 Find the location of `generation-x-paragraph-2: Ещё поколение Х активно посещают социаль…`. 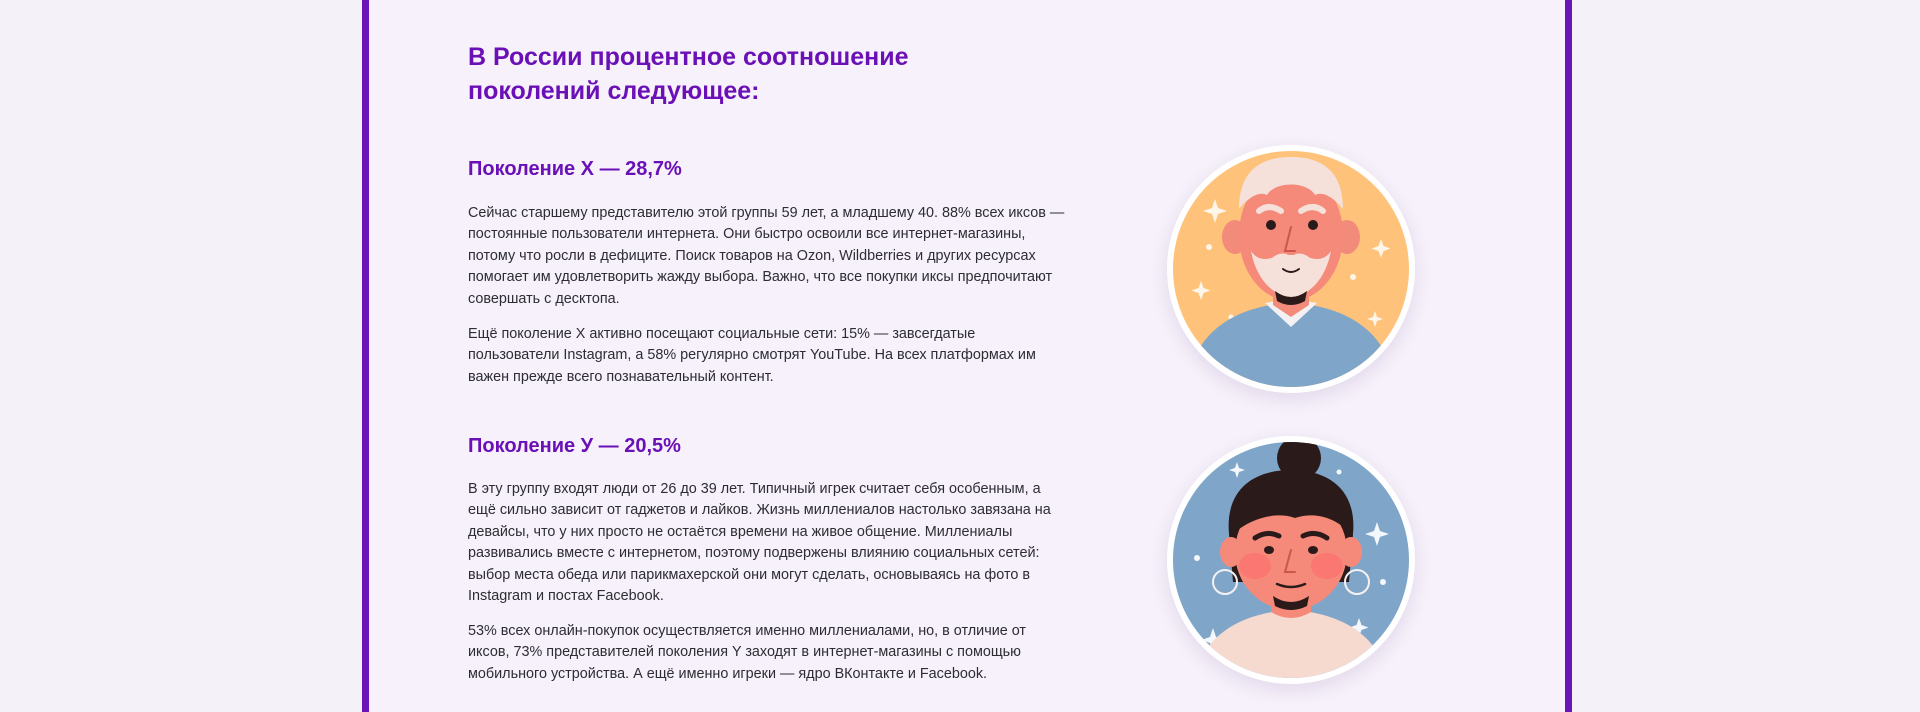

generation-x-paragraph-2: Ещё поколение Х активно посещают социаль… is located at coordinates (752, 355).